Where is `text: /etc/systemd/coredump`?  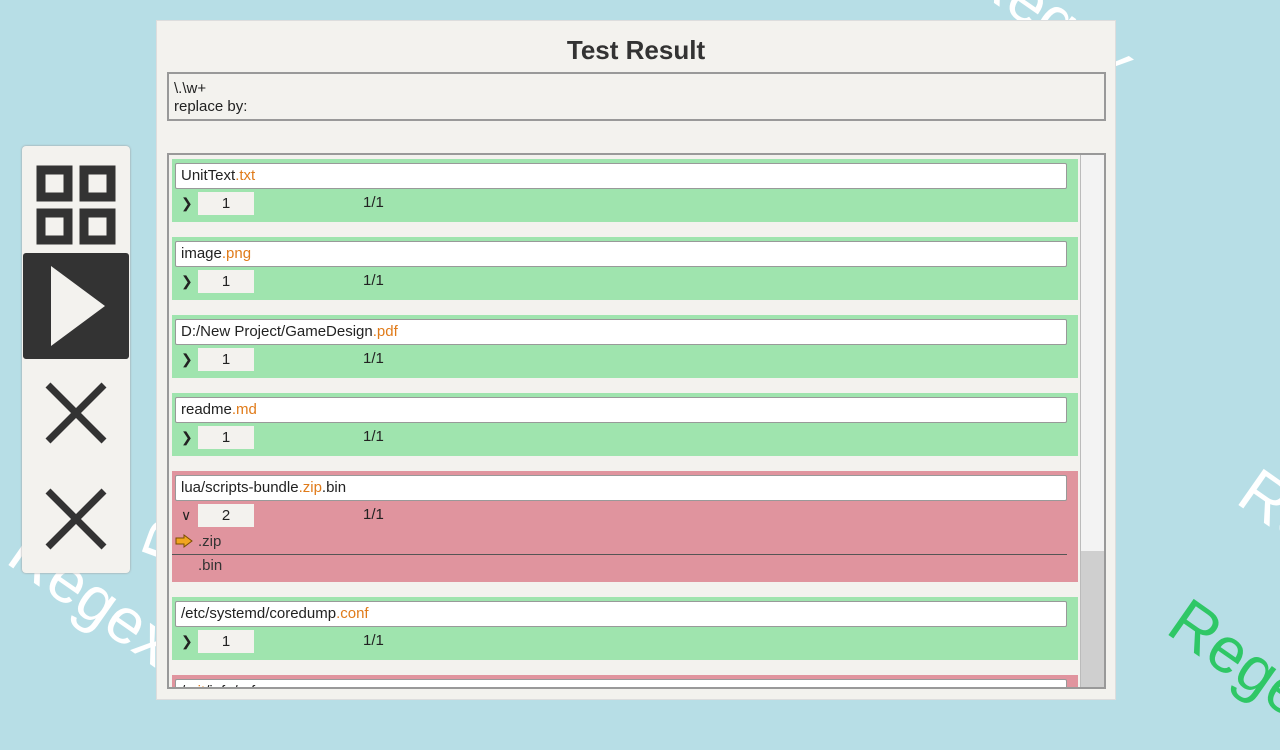
text: /etc/systemd/coredump is located at coordinates (259, 613).